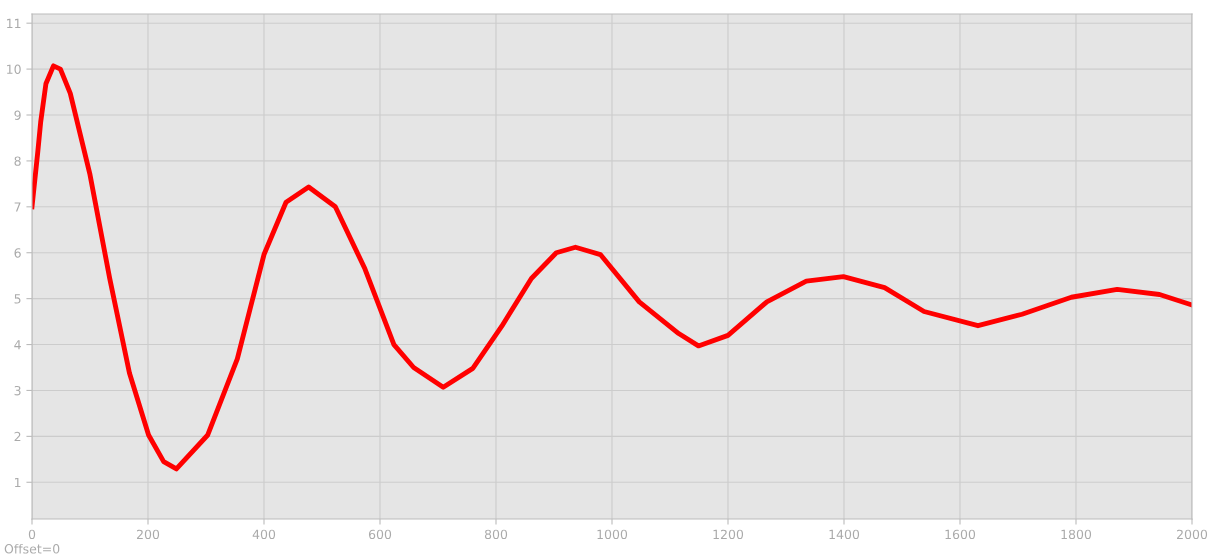  I want to click on x-tick-label: 1200, so click(728, 534).